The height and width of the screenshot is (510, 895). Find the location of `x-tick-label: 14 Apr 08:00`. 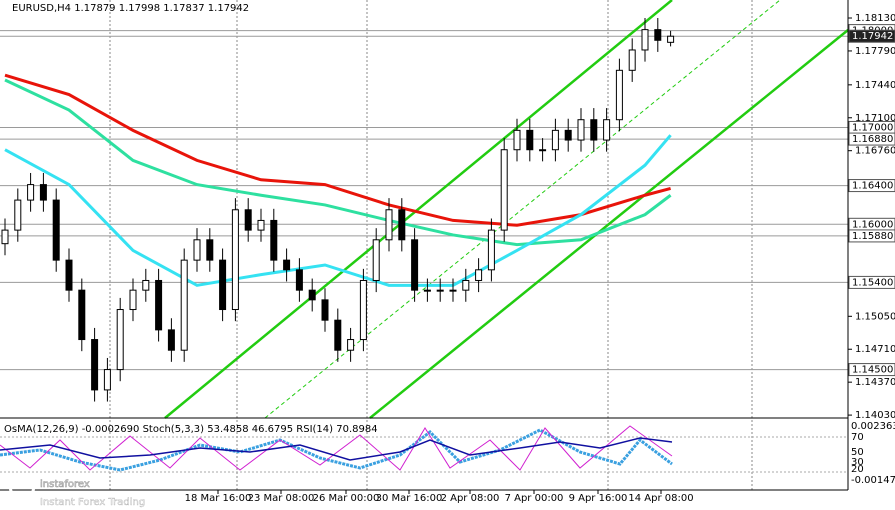

x-tick-label: 14 Apr 08:00 is located at coordinates (660, 498).